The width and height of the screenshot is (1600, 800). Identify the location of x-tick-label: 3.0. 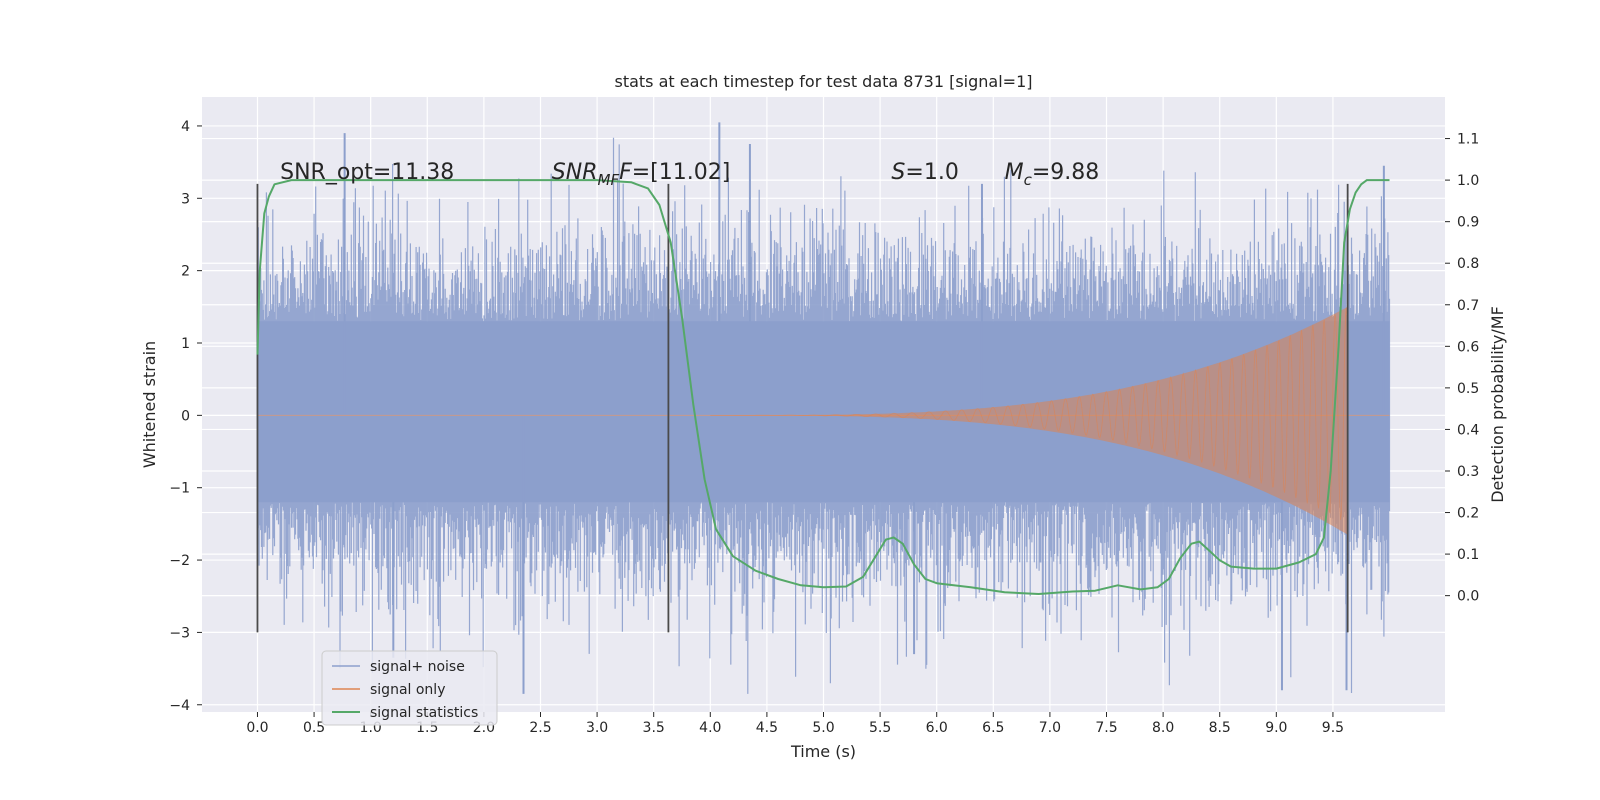
(597, 728).